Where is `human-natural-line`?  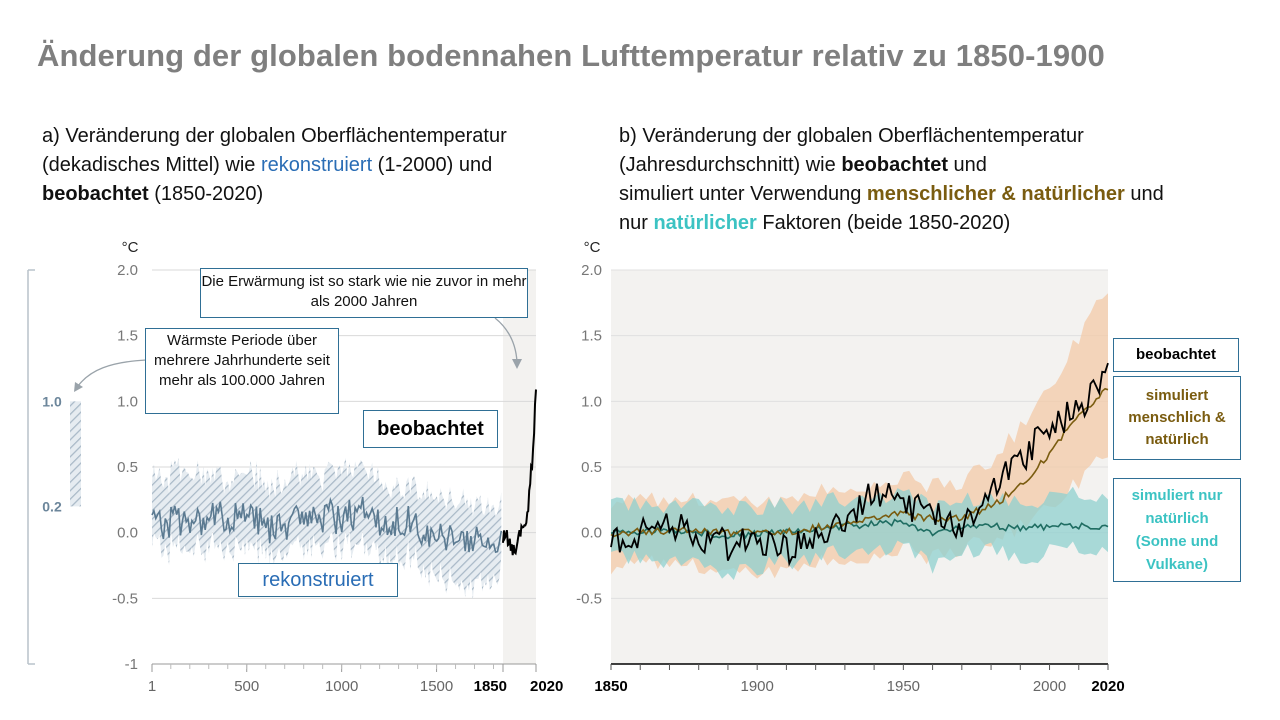
human-natural-line is located at coordinates (859, 462).